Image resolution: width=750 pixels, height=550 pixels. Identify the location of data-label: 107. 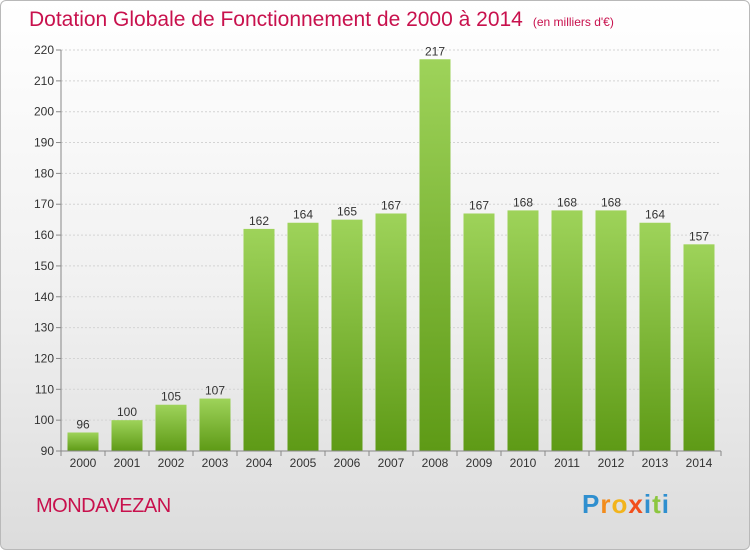
(215, 391).